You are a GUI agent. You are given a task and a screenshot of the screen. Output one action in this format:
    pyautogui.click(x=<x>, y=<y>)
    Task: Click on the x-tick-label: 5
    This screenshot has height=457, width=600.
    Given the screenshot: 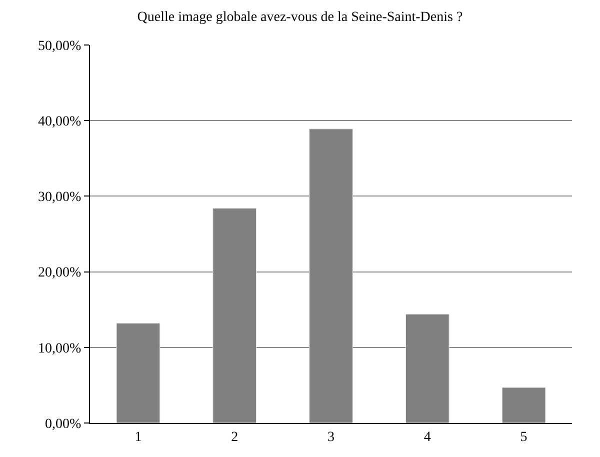 What is the action you would take?
    pyautogui.click(x=524, y=437)
    